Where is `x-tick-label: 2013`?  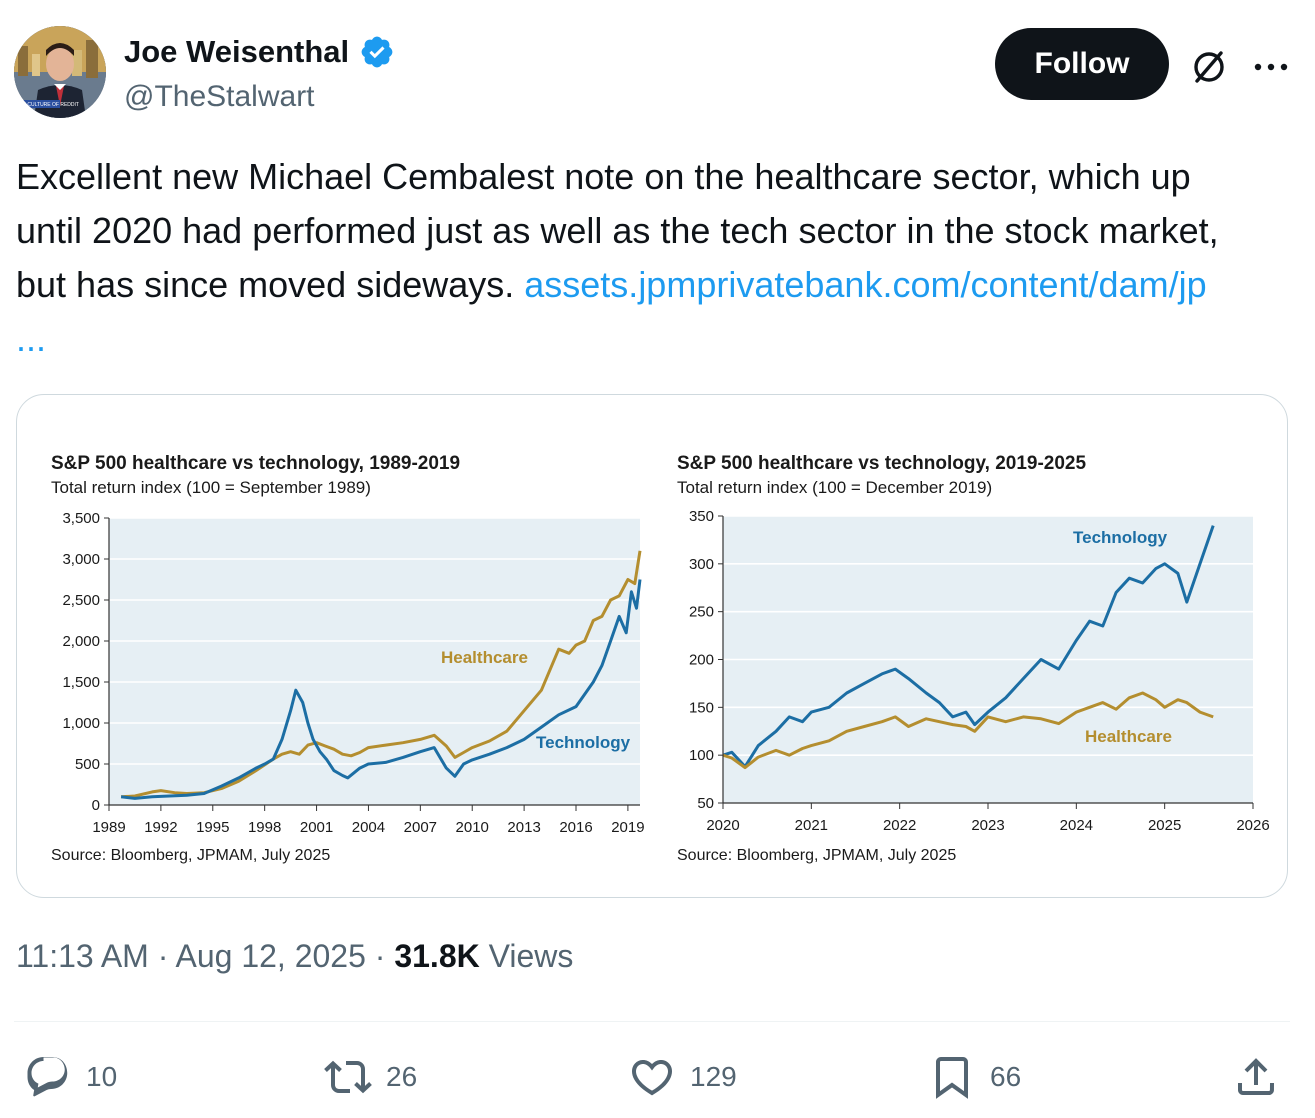
x-tick-label: 2013 is located at coordinates (523, 827).